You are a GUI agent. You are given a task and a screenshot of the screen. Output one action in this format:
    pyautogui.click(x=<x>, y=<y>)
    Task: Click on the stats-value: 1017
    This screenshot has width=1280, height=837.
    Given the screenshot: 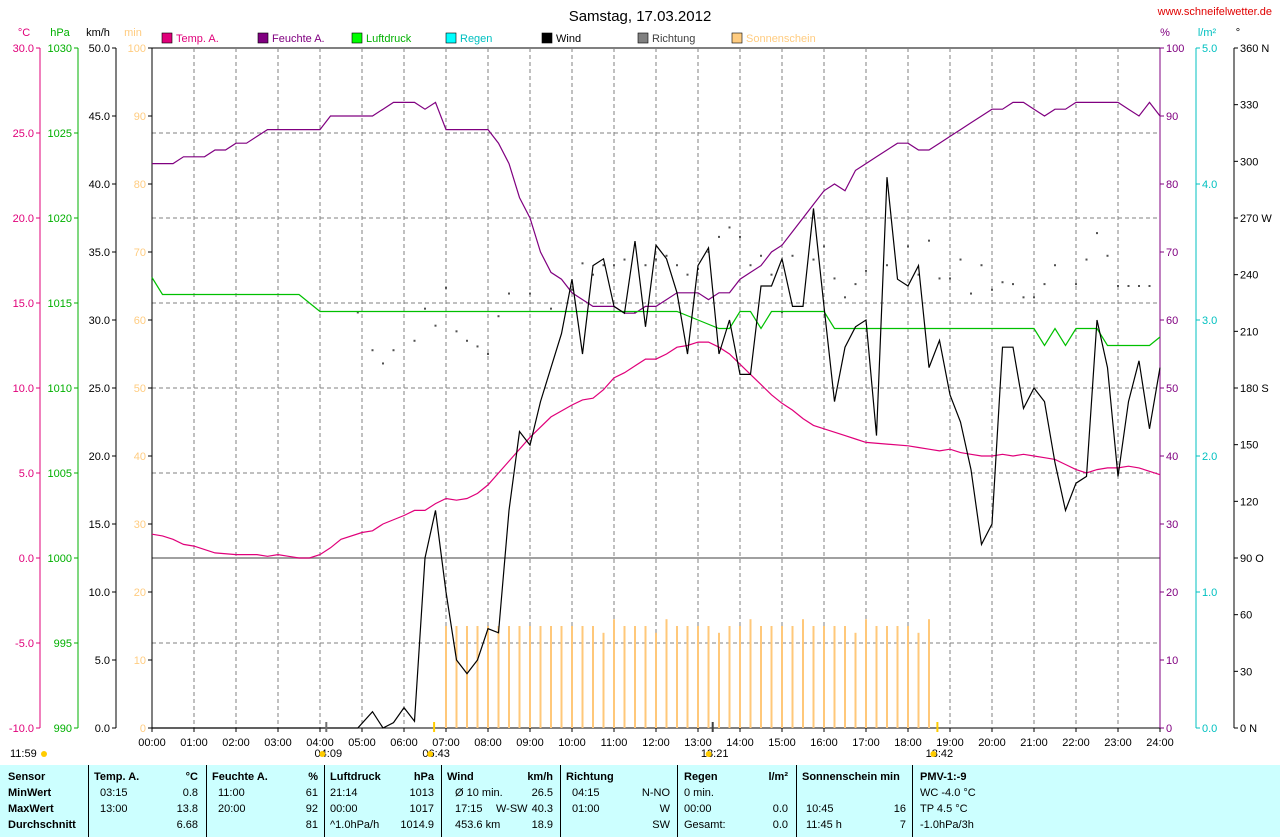 What is the action you would take?
    pyautogui.click(x=421, y=809)
    